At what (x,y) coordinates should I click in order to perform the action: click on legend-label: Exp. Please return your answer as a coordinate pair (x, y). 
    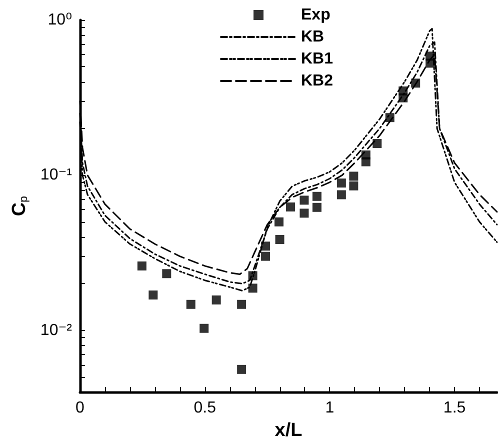
    Looking at the image, I should click on (316, 15).